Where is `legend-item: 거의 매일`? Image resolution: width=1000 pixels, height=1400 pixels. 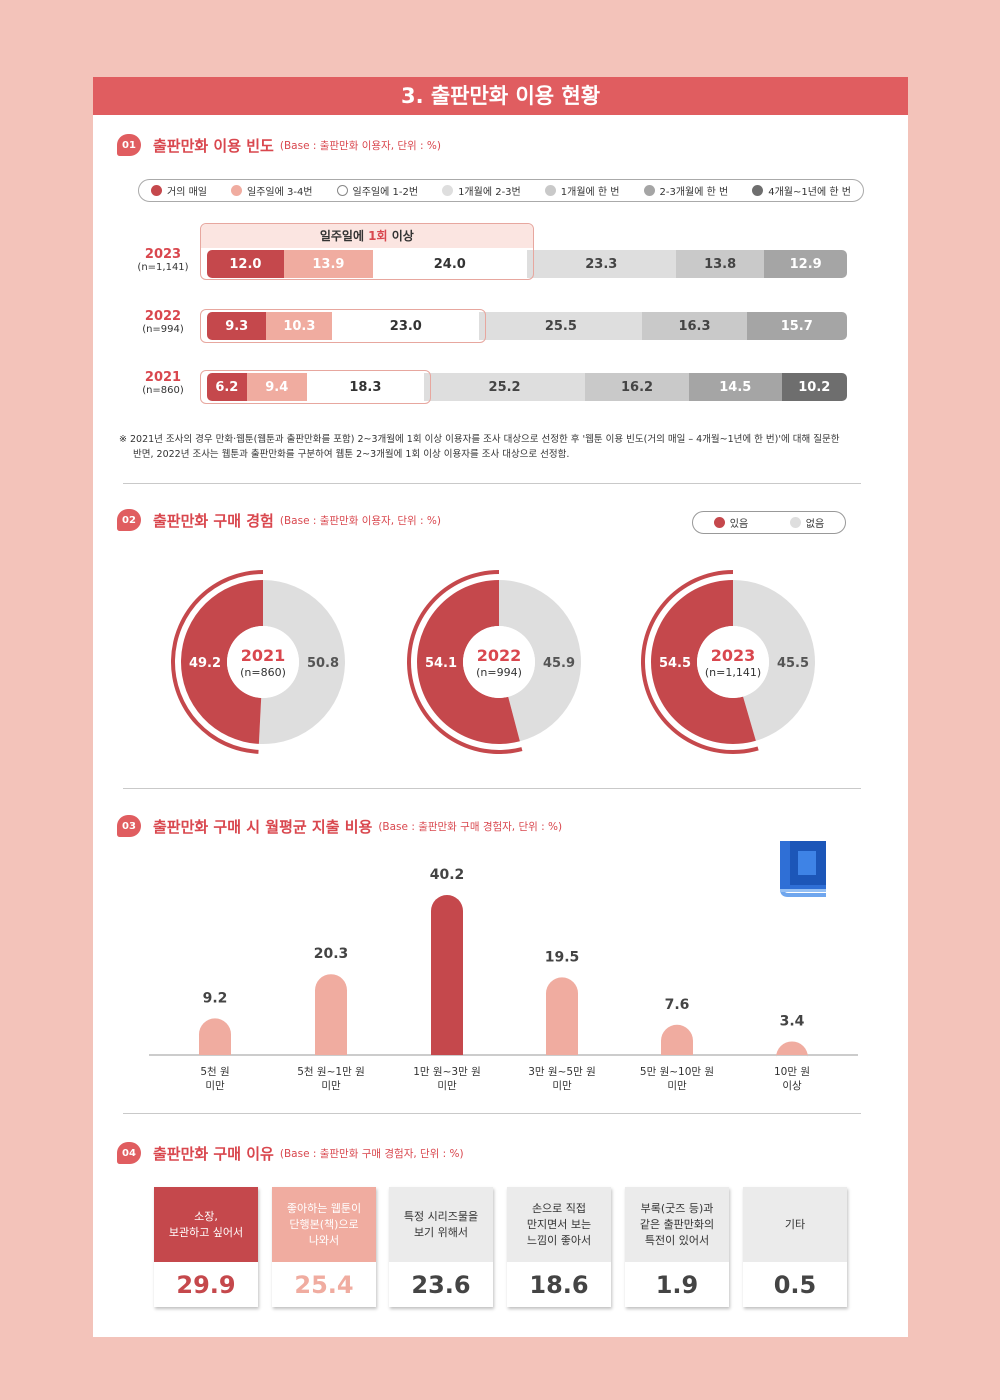
legend-item: 거의 매일 is located at coordinates (179, 190).